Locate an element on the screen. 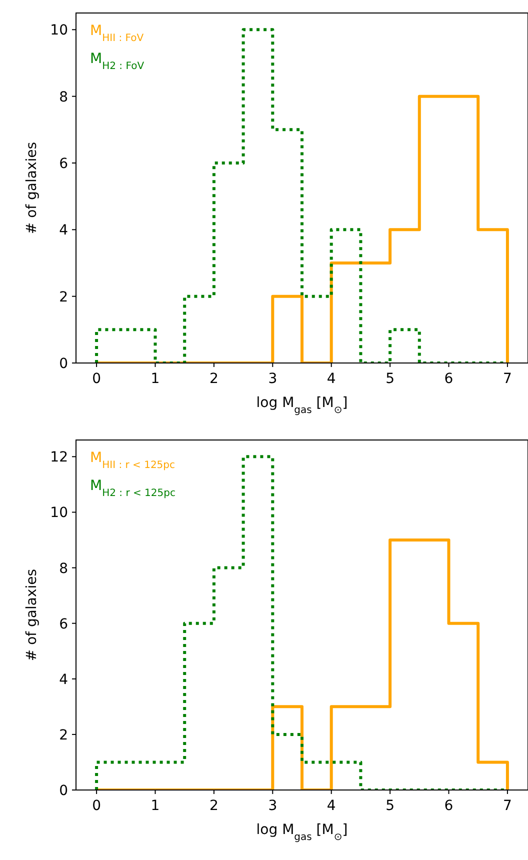  text: M$_{H2 : FoV}$ is located at coordinates (117, 61).